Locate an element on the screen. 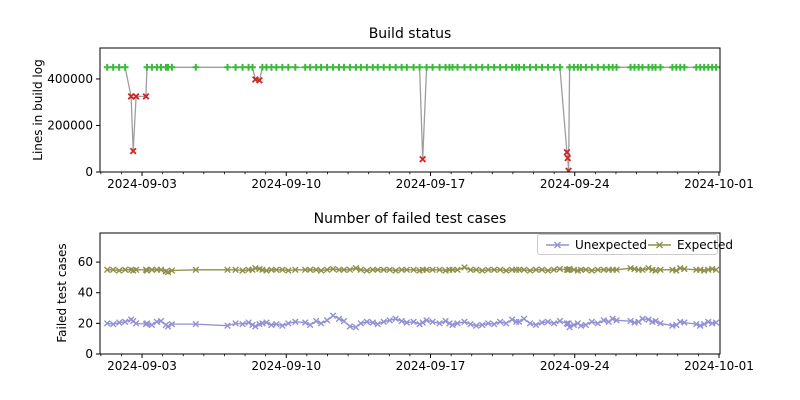 The height and width of the screenshot is (400, 800). unexpected-line-x-marker-icon is located at coordinates (557, 244).